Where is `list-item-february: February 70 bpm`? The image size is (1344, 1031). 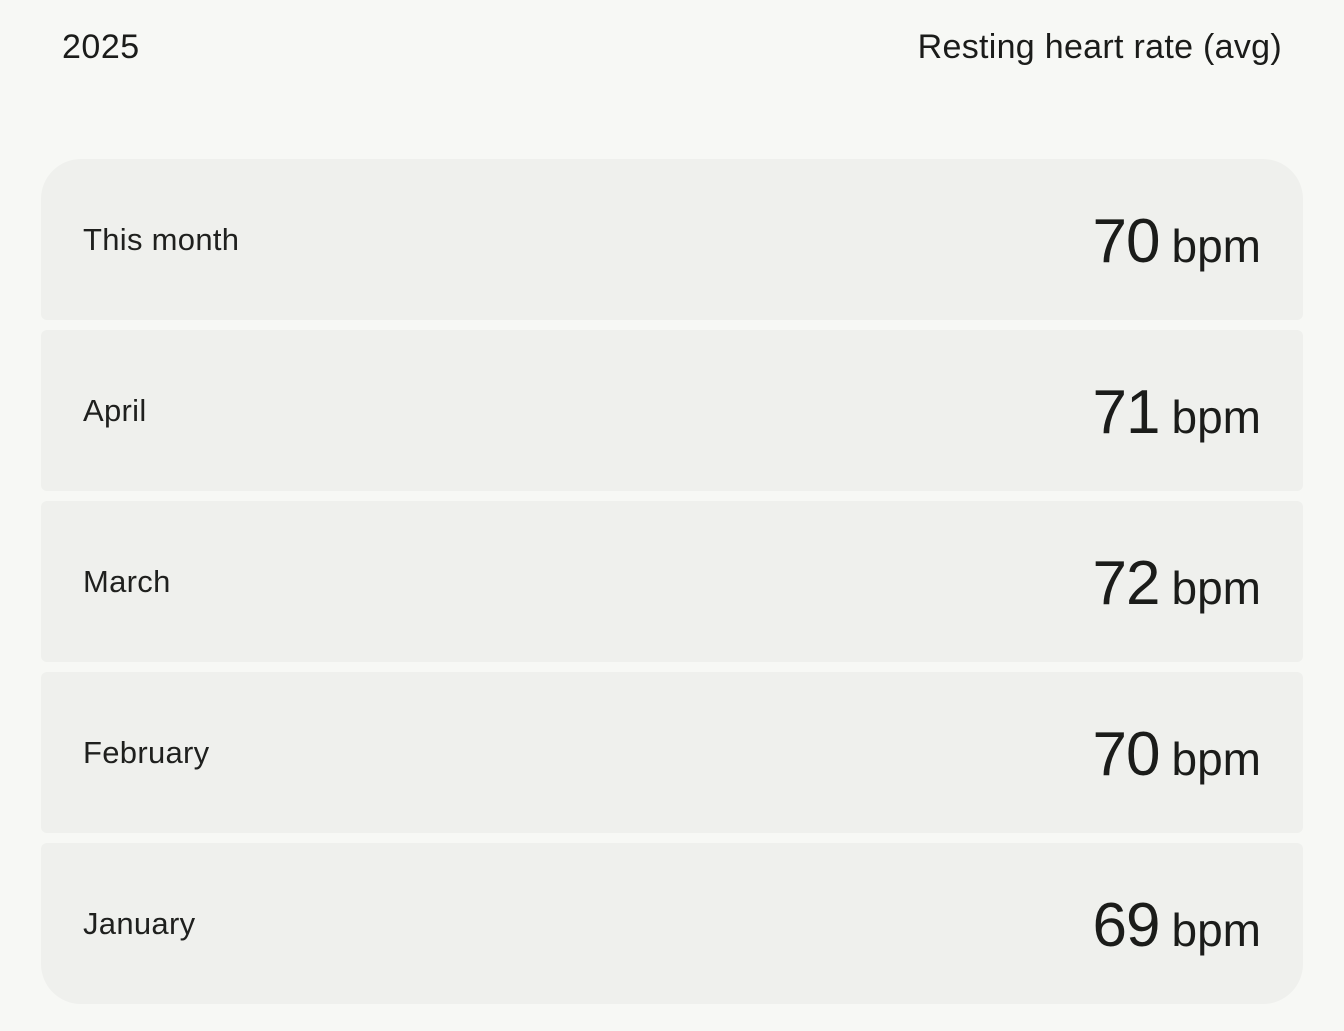
list-item-february: February 70 bpm is located at coordinates (672, 752).